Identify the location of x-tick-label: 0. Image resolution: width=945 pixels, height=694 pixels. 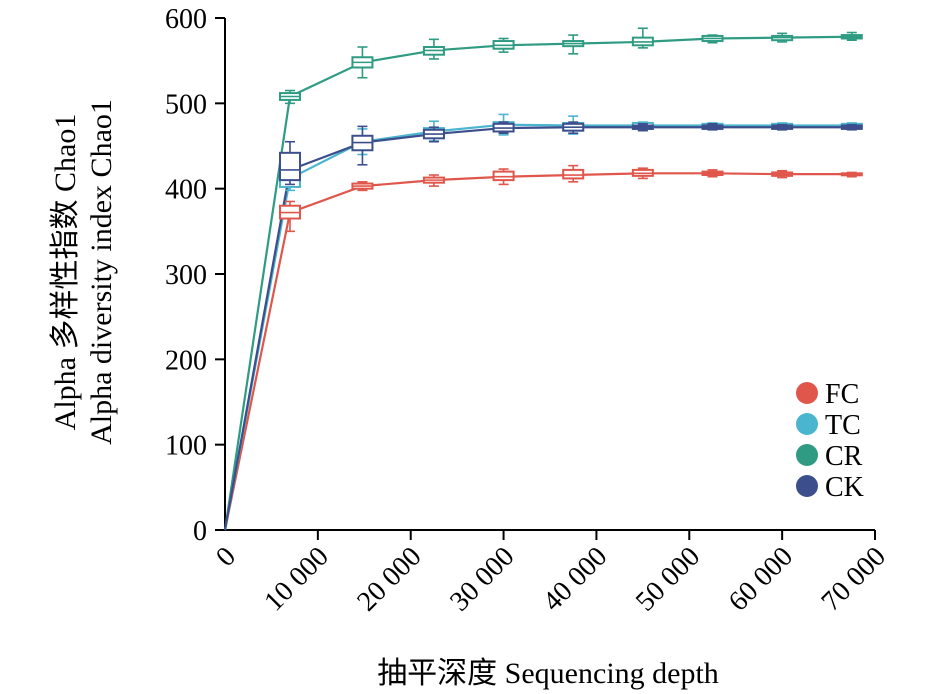
(226, 557).